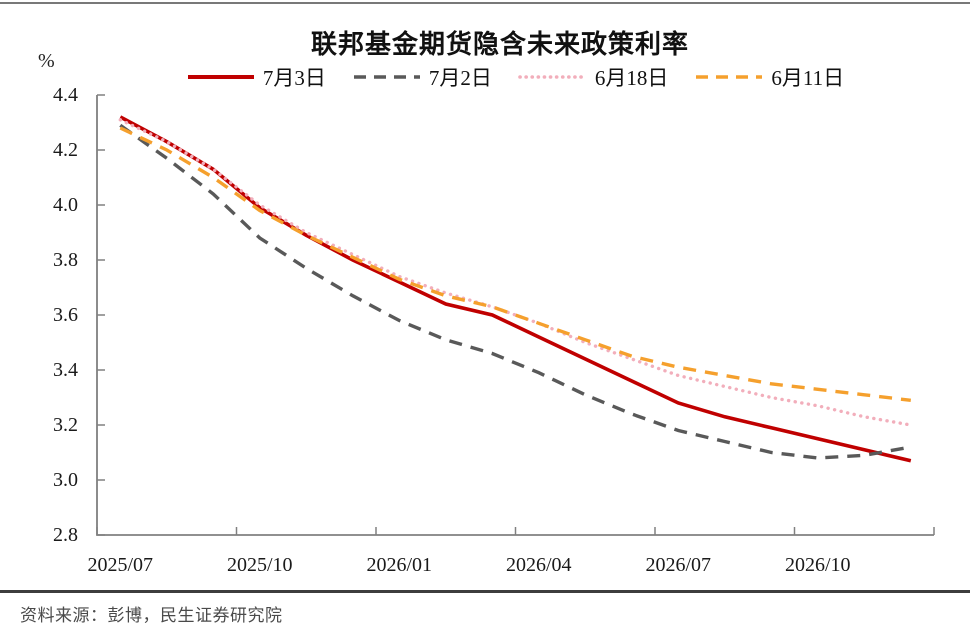  I want to click on y-axis-tick-label: 3.8, so click(65, 260).